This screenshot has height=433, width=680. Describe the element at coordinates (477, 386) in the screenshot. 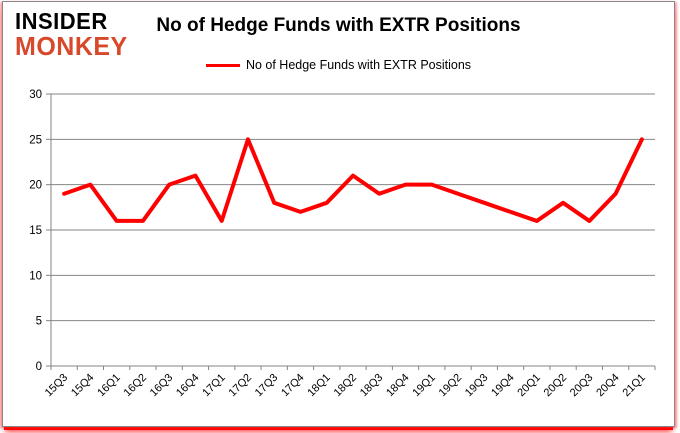

I see `x-axis-label: 19Q3` at that location.